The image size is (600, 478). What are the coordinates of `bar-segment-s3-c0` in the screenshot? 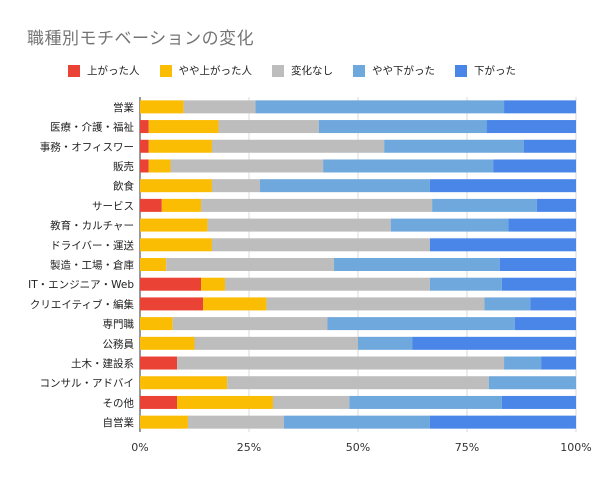 It's located at (380, 107).